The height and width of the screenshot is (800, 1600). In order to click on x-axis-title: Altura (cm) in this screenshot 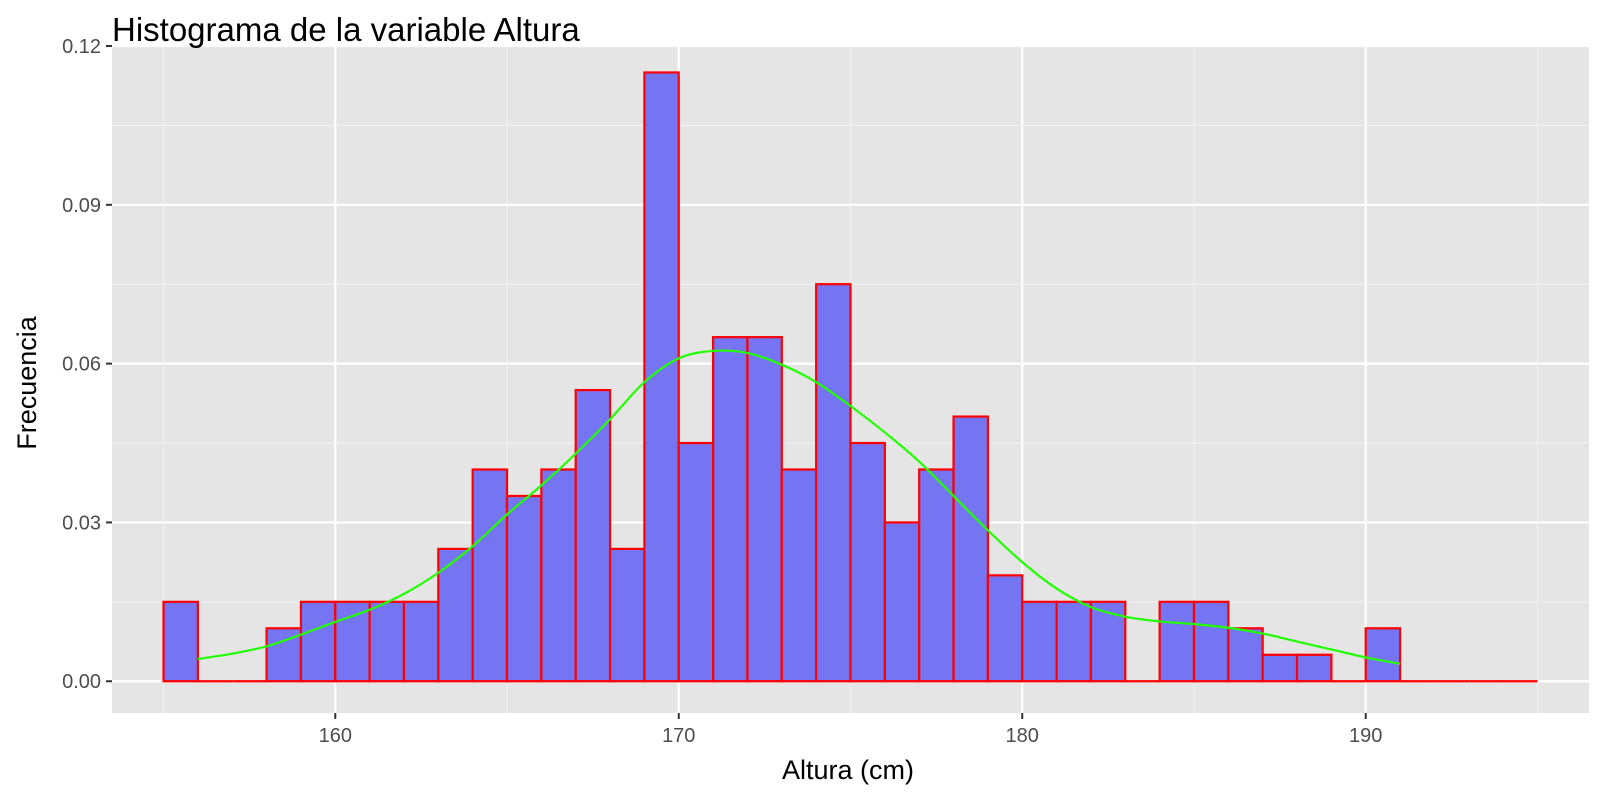, I will do `click(848, 770)`.